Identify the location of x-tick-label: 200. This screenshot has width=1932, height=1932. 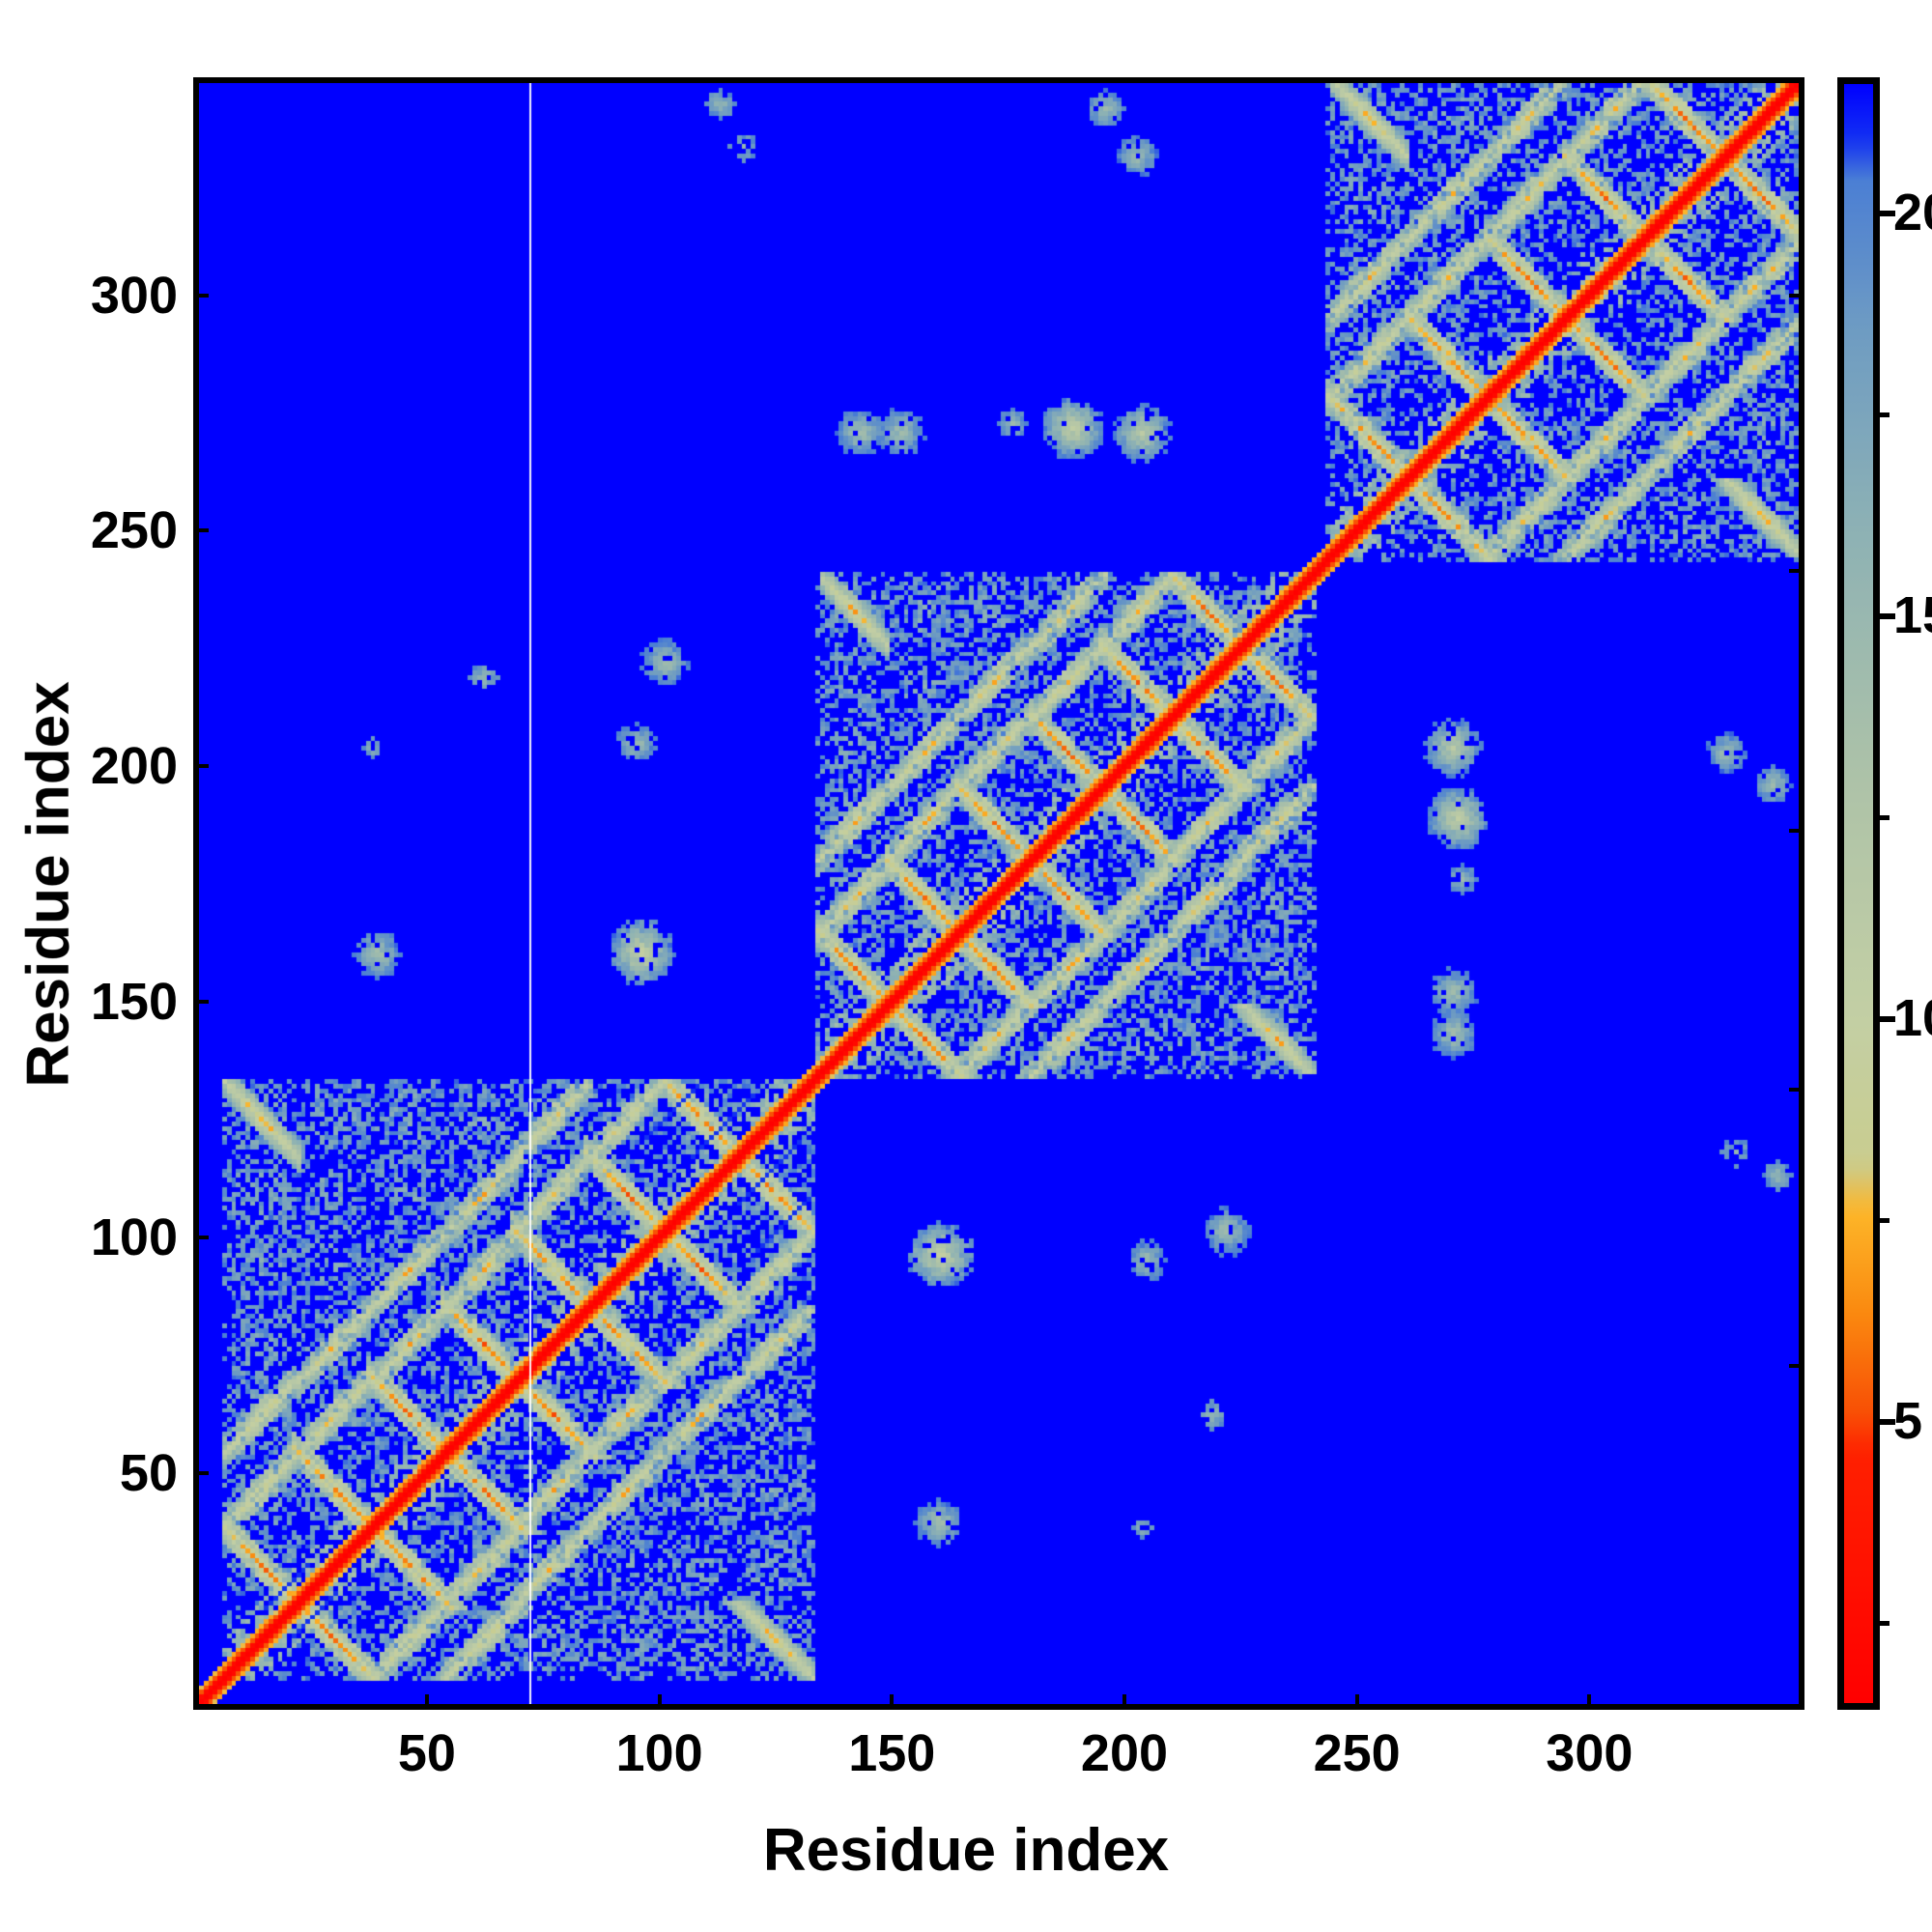
(1124, 1753).